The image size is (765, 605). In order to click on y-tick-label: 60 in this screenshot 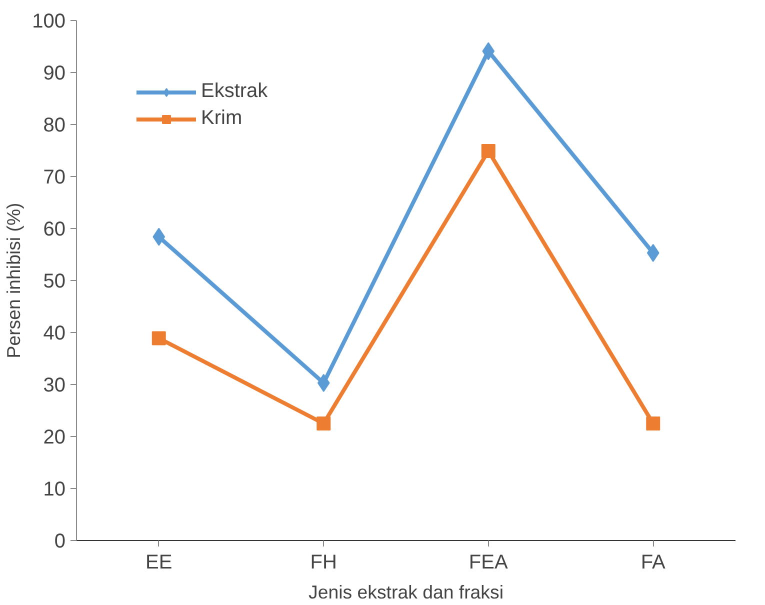, I will do `click(54, 229)`.